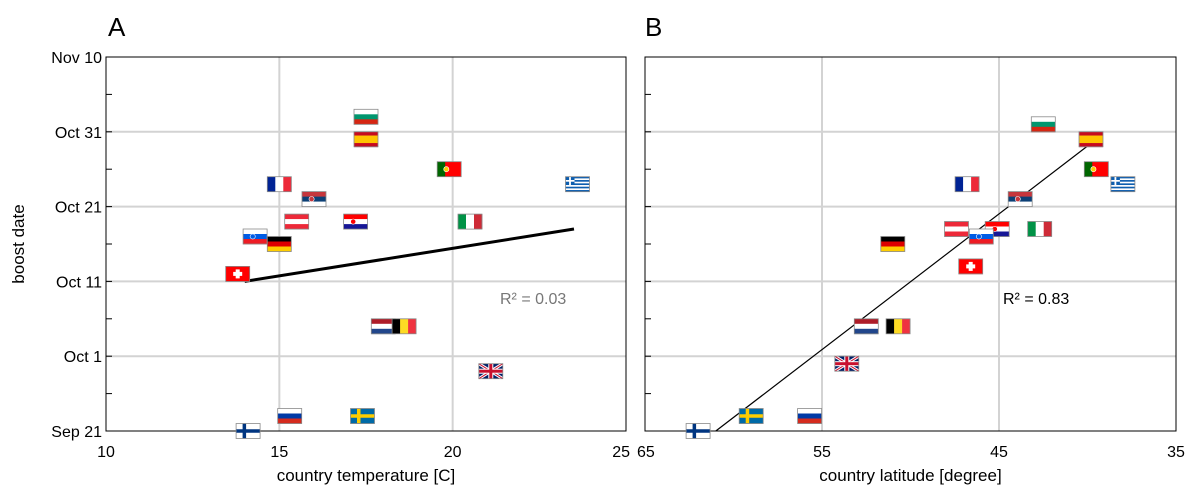  I want to click on x-tick-label: 15, so click(279, 452).